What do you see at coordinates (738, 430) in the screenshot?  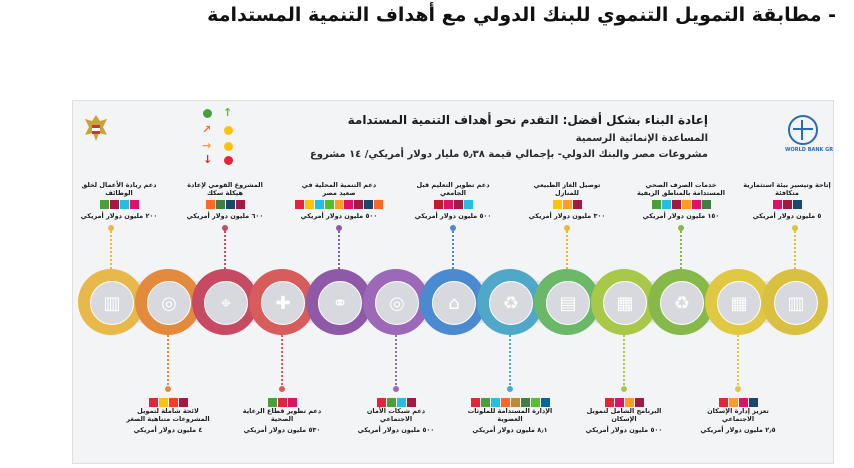 I see `project-amount: ٢٫٥ مليون دولار أمريكي` at bounding box center [738, 430].